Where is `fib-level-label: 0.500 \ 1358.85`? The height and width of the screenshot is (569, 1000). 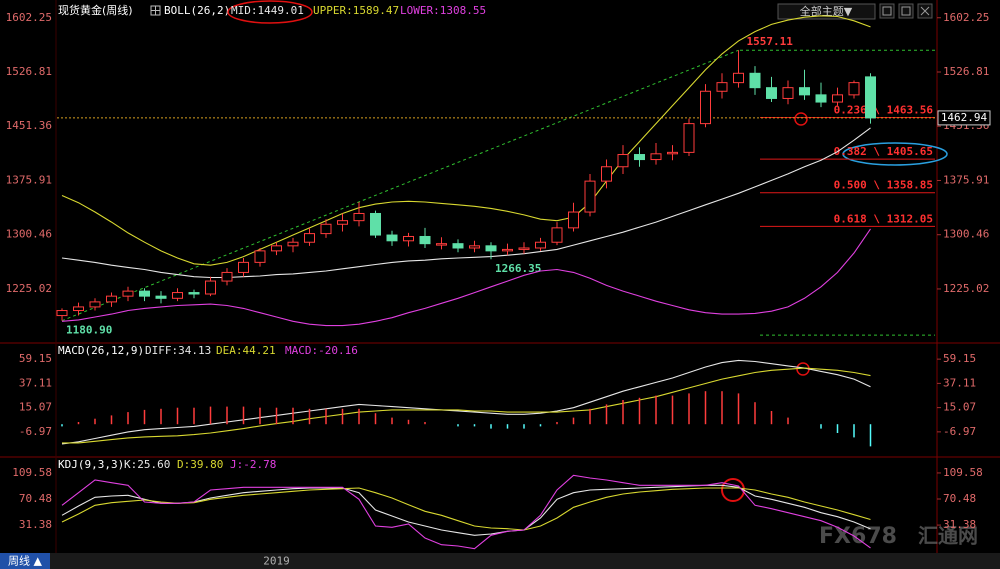
fib-level-label: 0.500 \ 1358.85 is located at coordinates (883, 185).